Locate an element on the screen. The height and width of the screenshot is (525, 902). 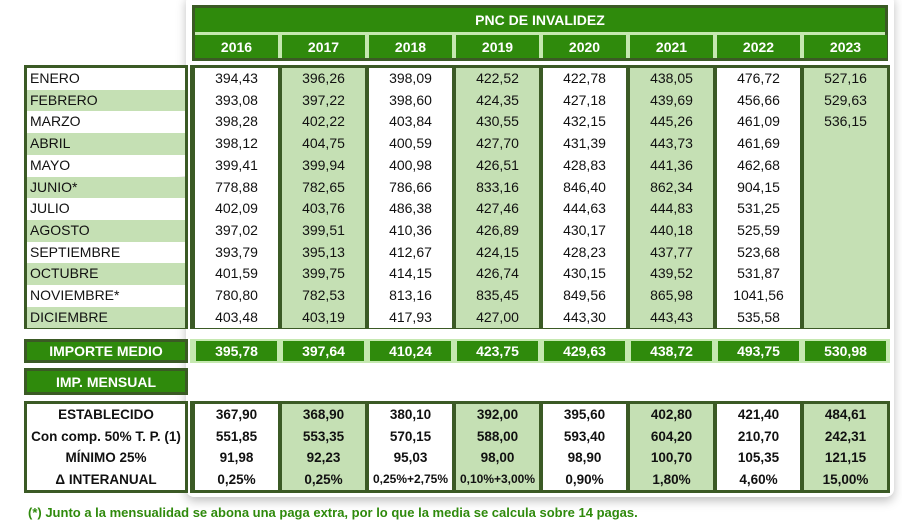
value-cell: 441,36 is located at coordinates (671, 164).